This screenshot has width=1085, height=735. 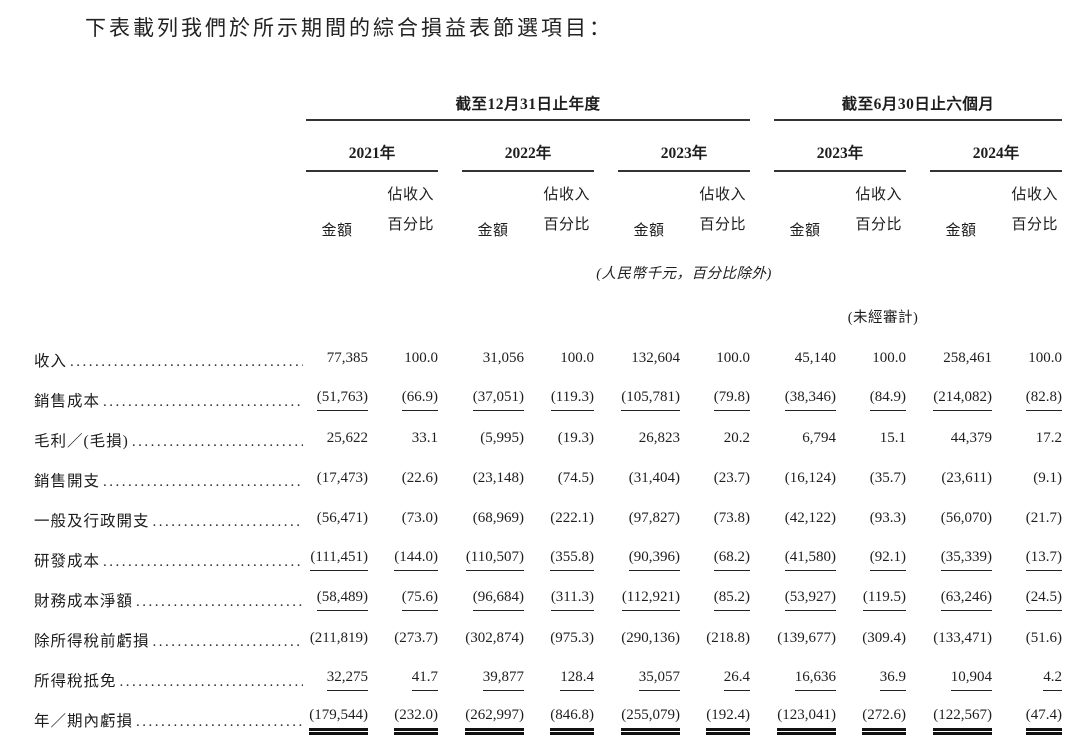 I want to click on cell-value: 16,636, so click(x=815, y=680).